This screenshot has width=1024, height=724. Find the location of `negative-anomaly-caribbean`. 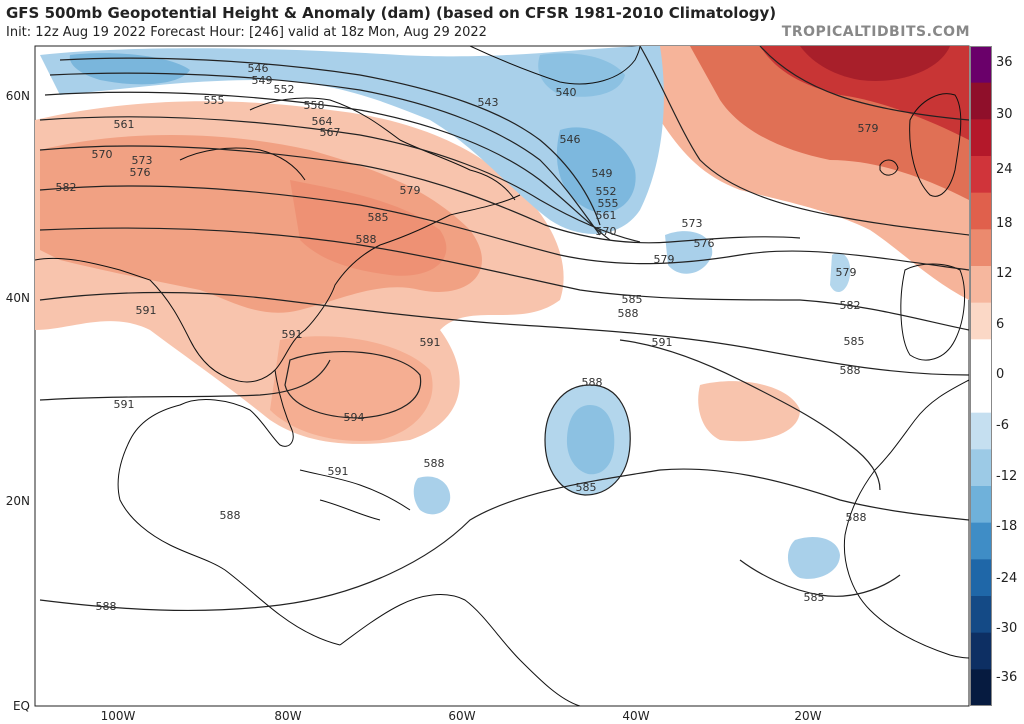

negative-anomaly-caribbean is located at coordinates (432, 495).